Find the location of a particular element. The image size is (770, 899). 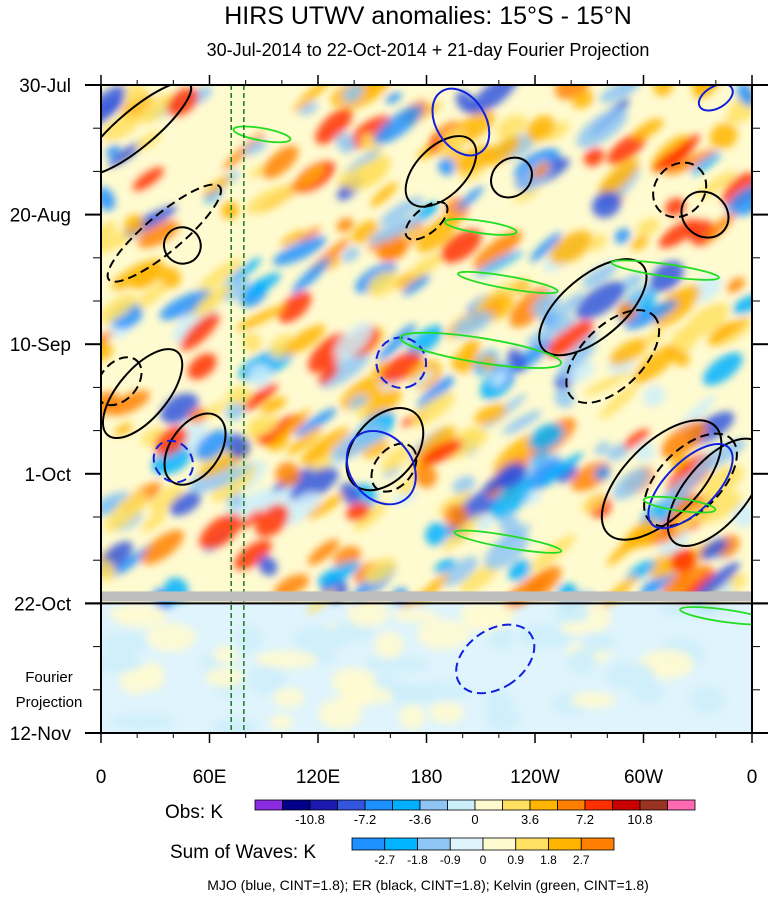

x-tick-label: 120E is located at coordinates (318, 777).